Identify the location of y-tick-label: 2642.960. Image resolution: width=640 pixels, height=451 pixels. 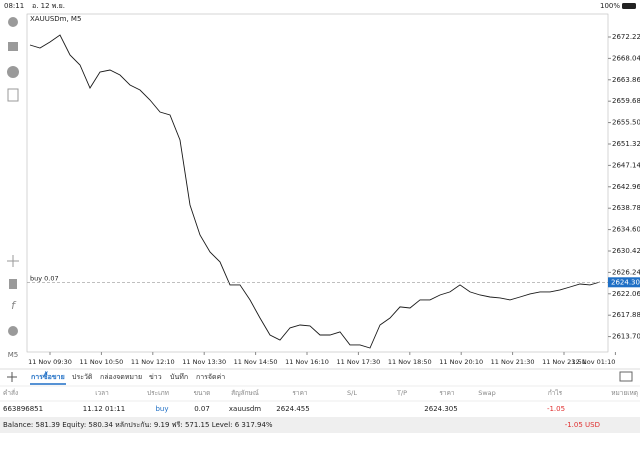
(626, 187).